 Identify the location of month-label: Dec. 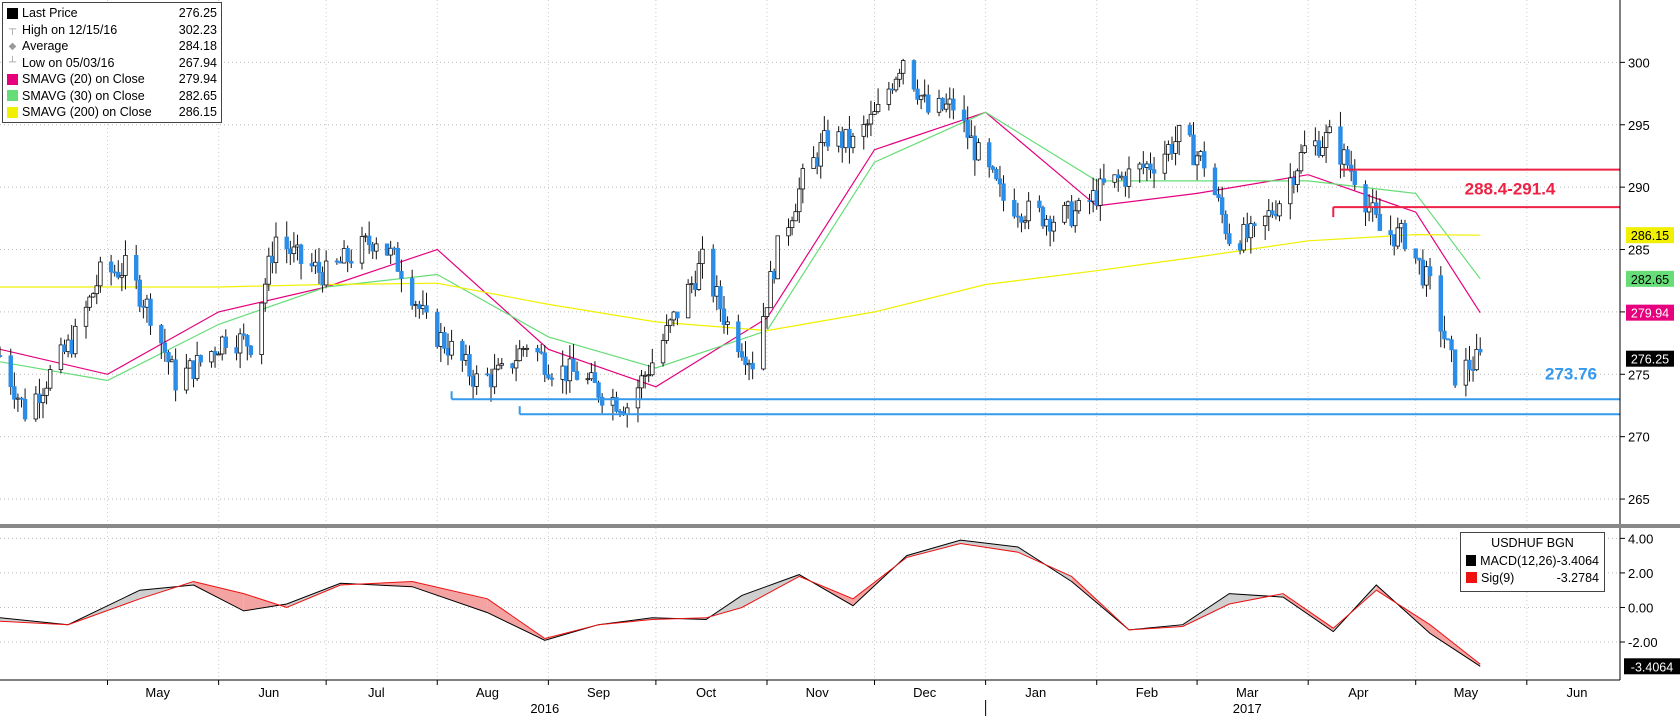
(925, 692).